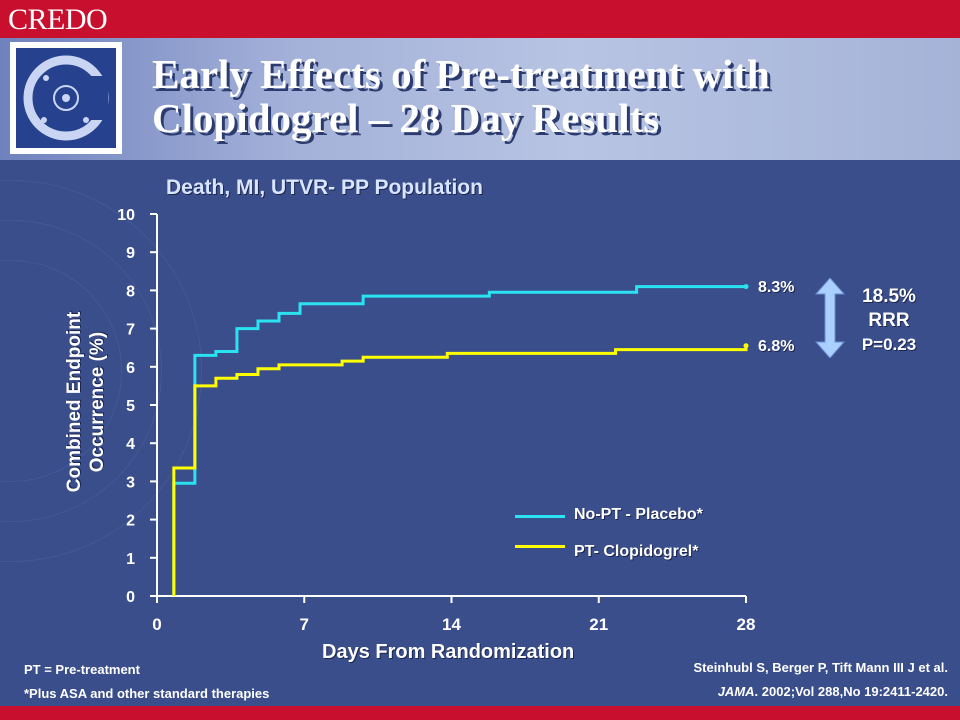 Image resolution: width=960 pixels, height=720 pixels. I want to click on rrr-annotation: 18.5% RRR P=0.23, so click(889, 321).